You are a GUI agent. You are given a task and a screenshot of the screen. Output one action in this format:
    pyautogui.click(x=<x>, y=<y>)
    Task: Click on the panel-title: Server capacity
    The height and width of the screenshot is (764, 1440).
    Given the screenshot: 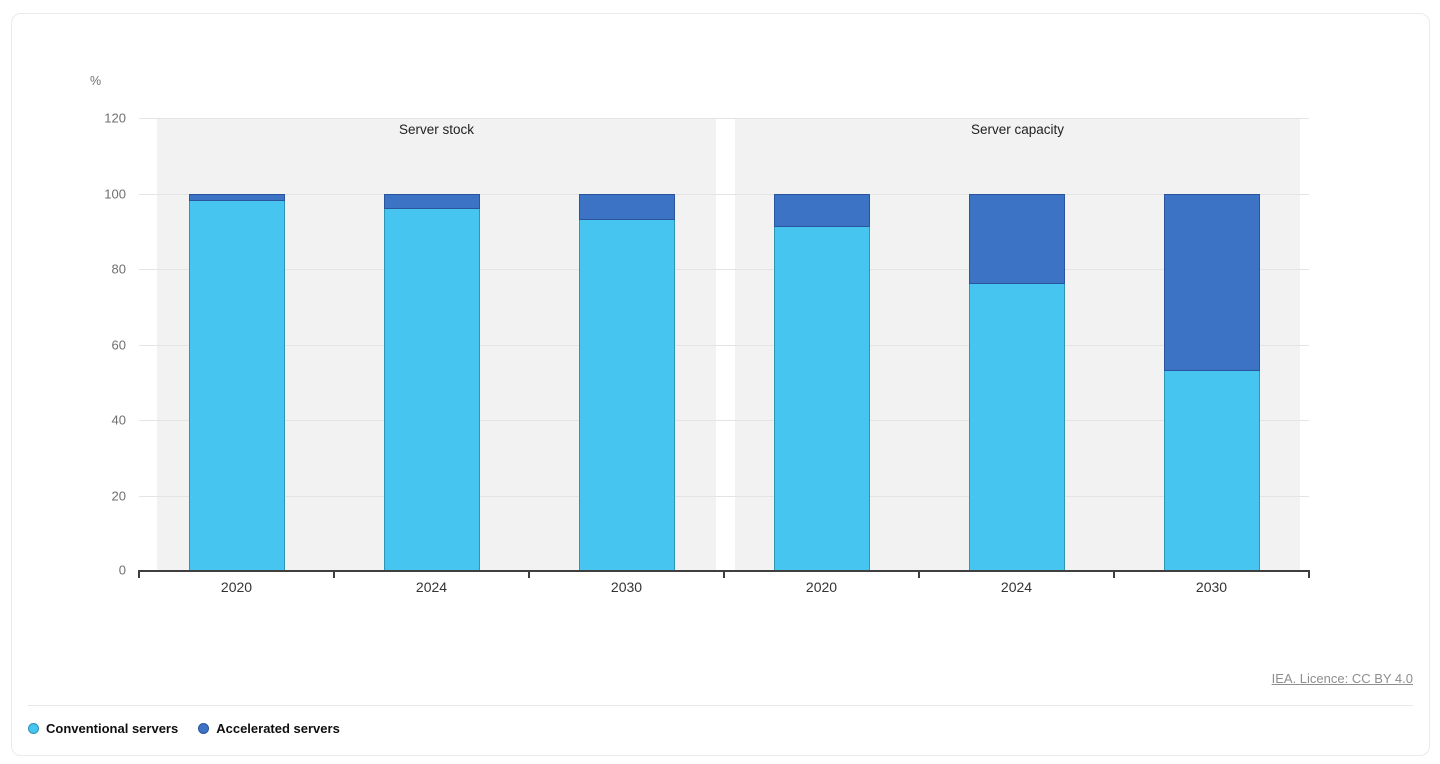 What is the action you would take?
    pyautogui.click(x=1017, y=129)
    